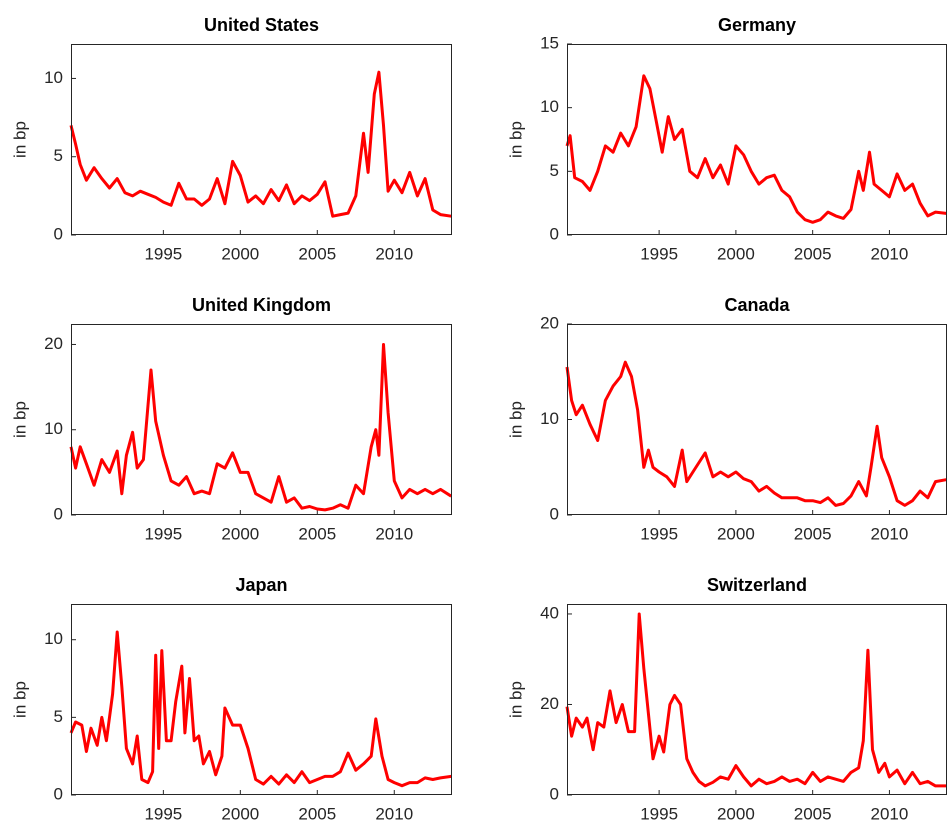 The image size is (948, 829). What do you see at coordinates (757, 585) in the screenshot?
I see `chart-title: Switzerland` at bounding box center [757, 585].